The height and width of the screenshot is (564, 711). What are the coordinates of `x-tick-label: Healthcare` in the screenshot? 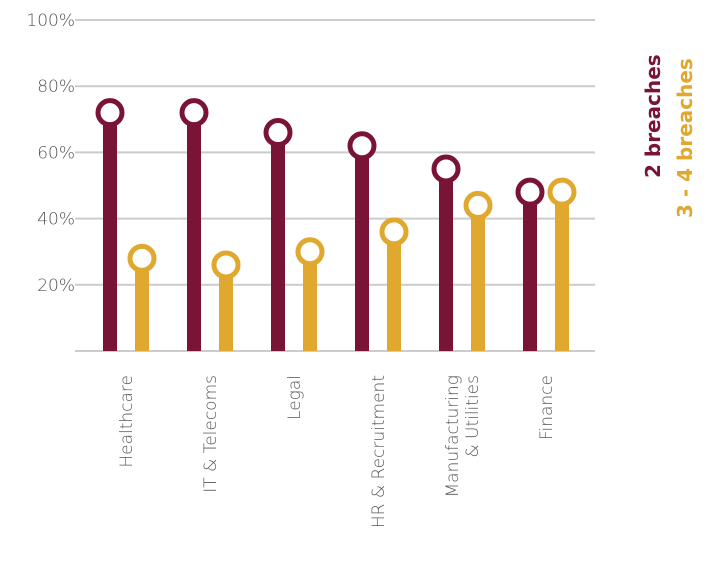 It's located at (127, 421).